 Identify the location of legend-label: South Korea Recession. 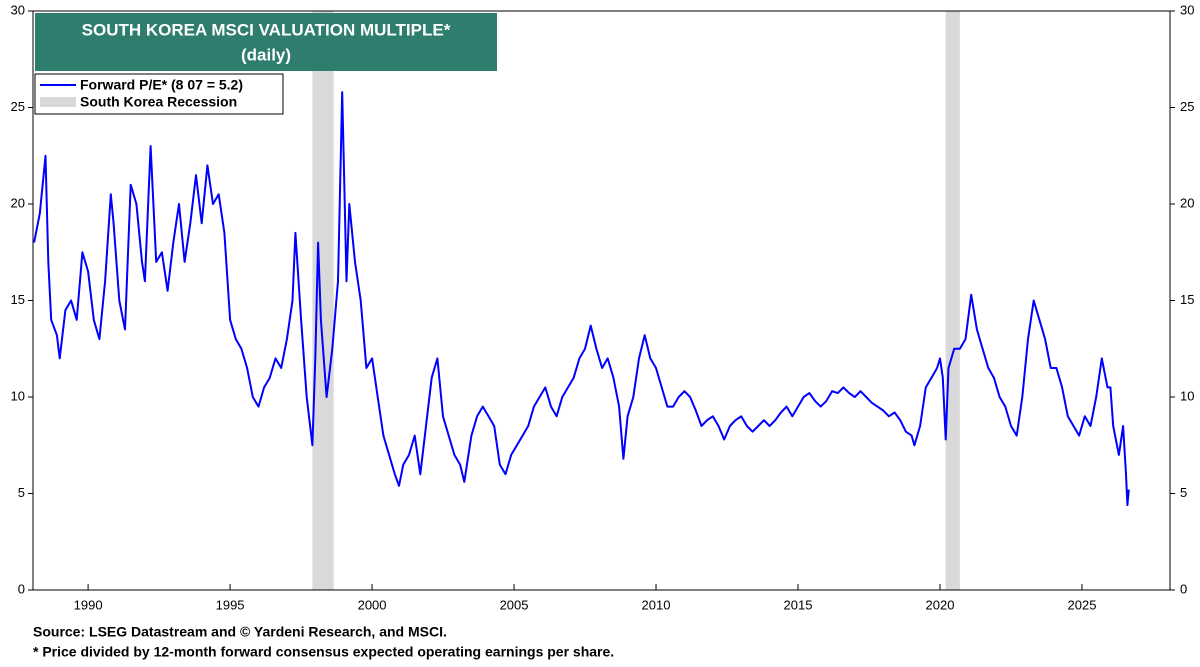
(158, 102).